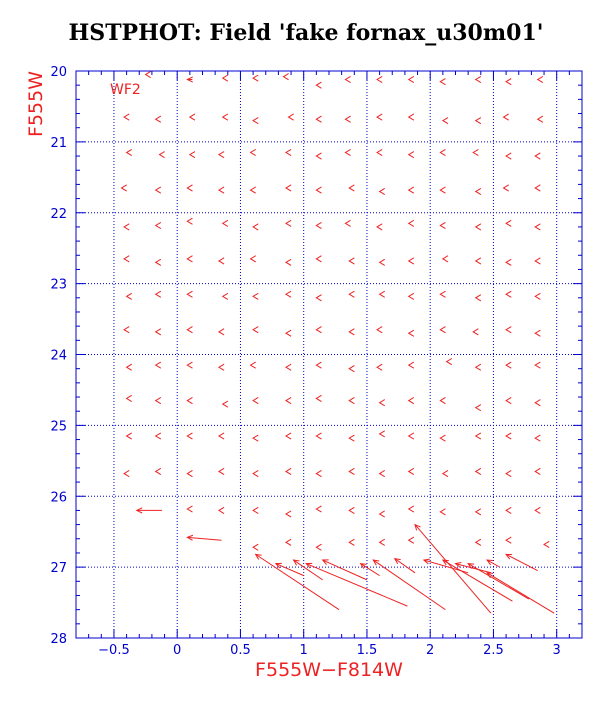 The image size is (612, 709). I want to click on y-tick-label: 23, so click(58, 285).